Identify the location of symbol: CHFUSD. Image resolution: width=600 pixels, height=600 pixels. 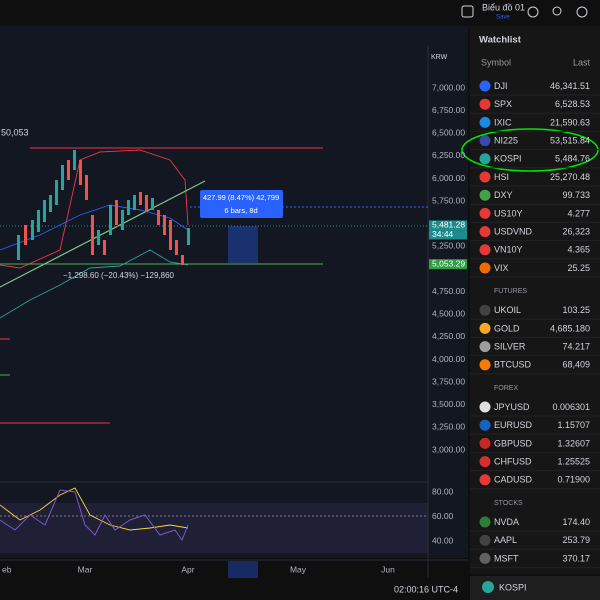
(513, 461).